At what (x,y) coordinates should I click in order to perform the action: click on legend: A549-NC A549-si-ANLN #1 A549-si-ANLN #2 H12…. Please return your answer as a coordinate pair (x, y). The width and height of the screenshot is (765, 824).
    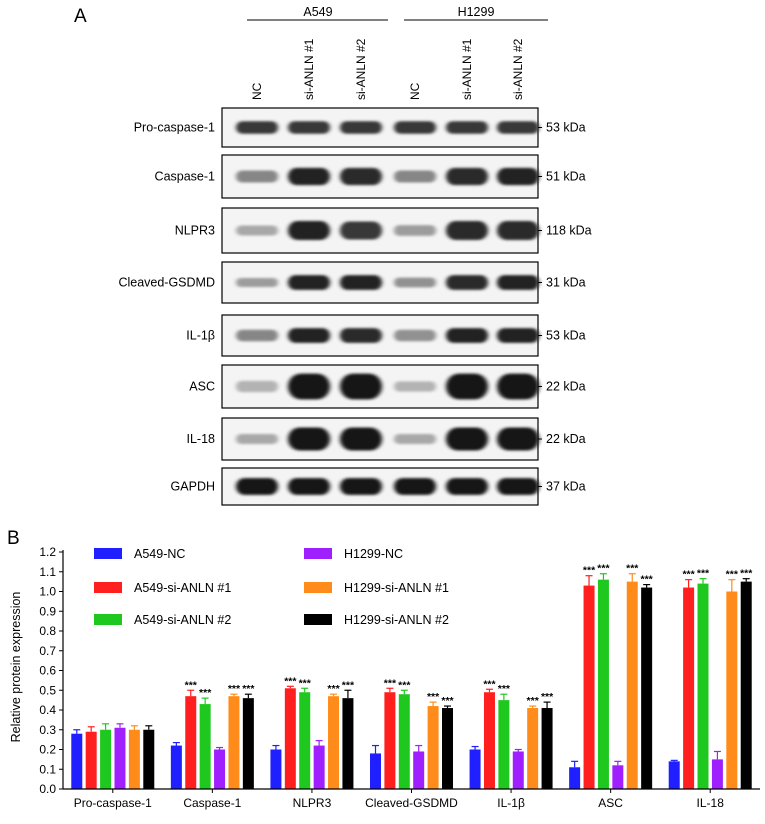
    Looking at the image, I should click on (271, 587).